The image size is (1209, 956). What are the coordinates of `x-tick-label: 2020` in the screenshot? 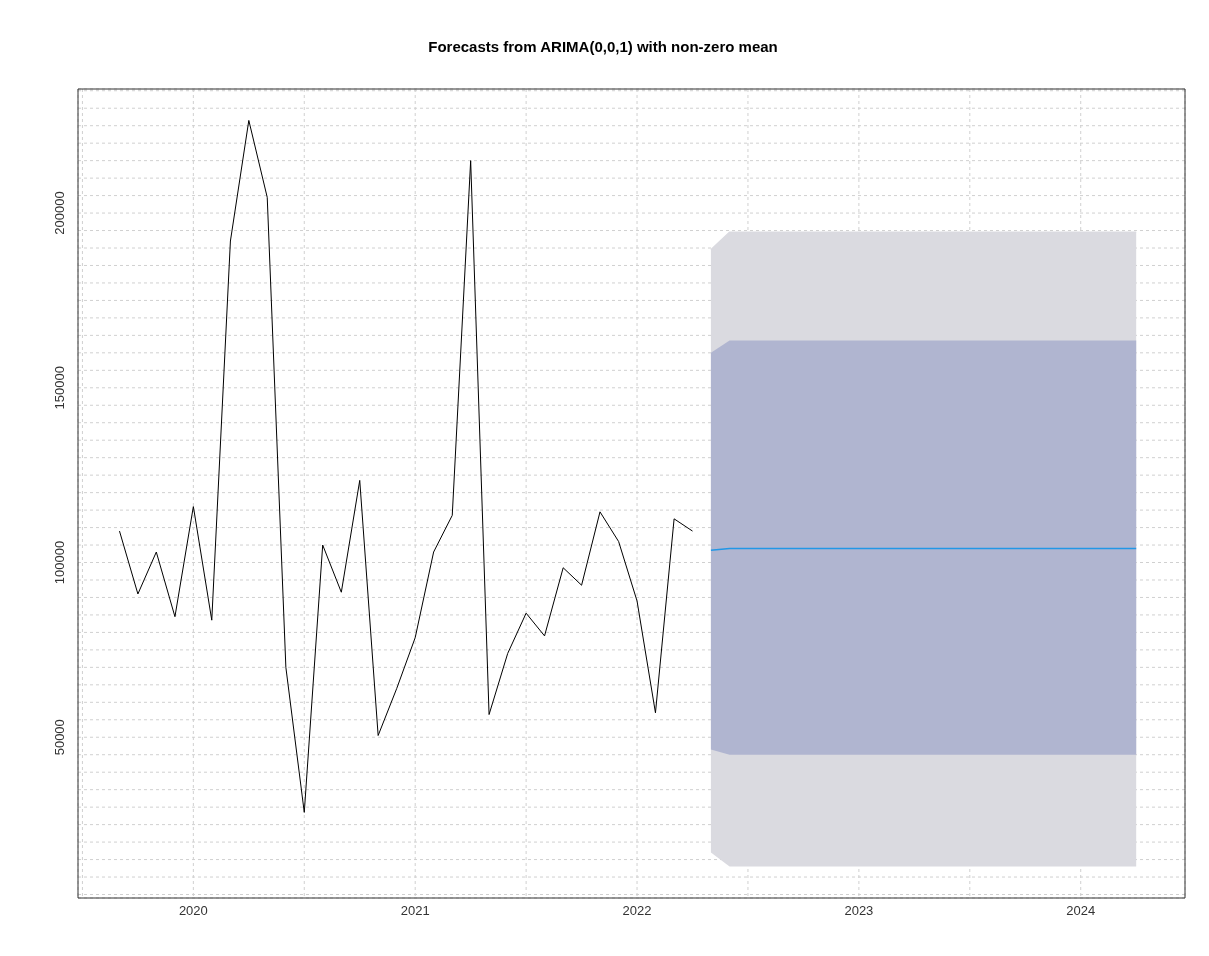 It's located at (193, 911).